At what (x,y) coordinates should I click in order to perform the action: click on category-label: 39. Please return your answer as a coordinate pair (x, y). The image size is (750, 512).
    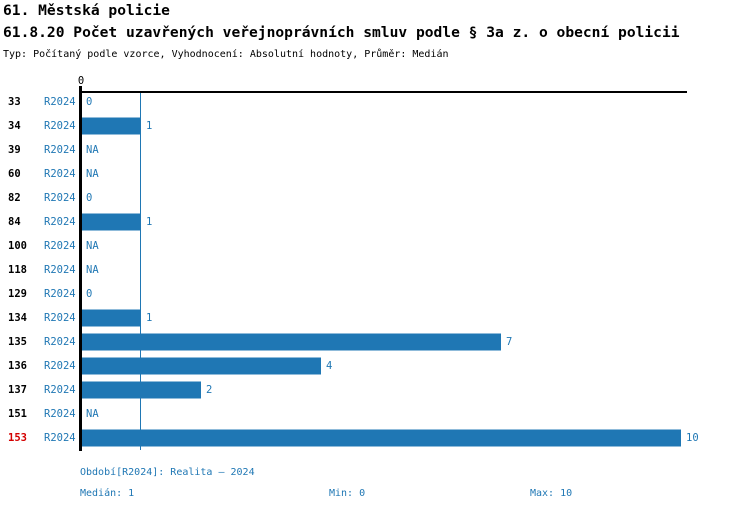
    Looking at the image, I should click on (14, 150).